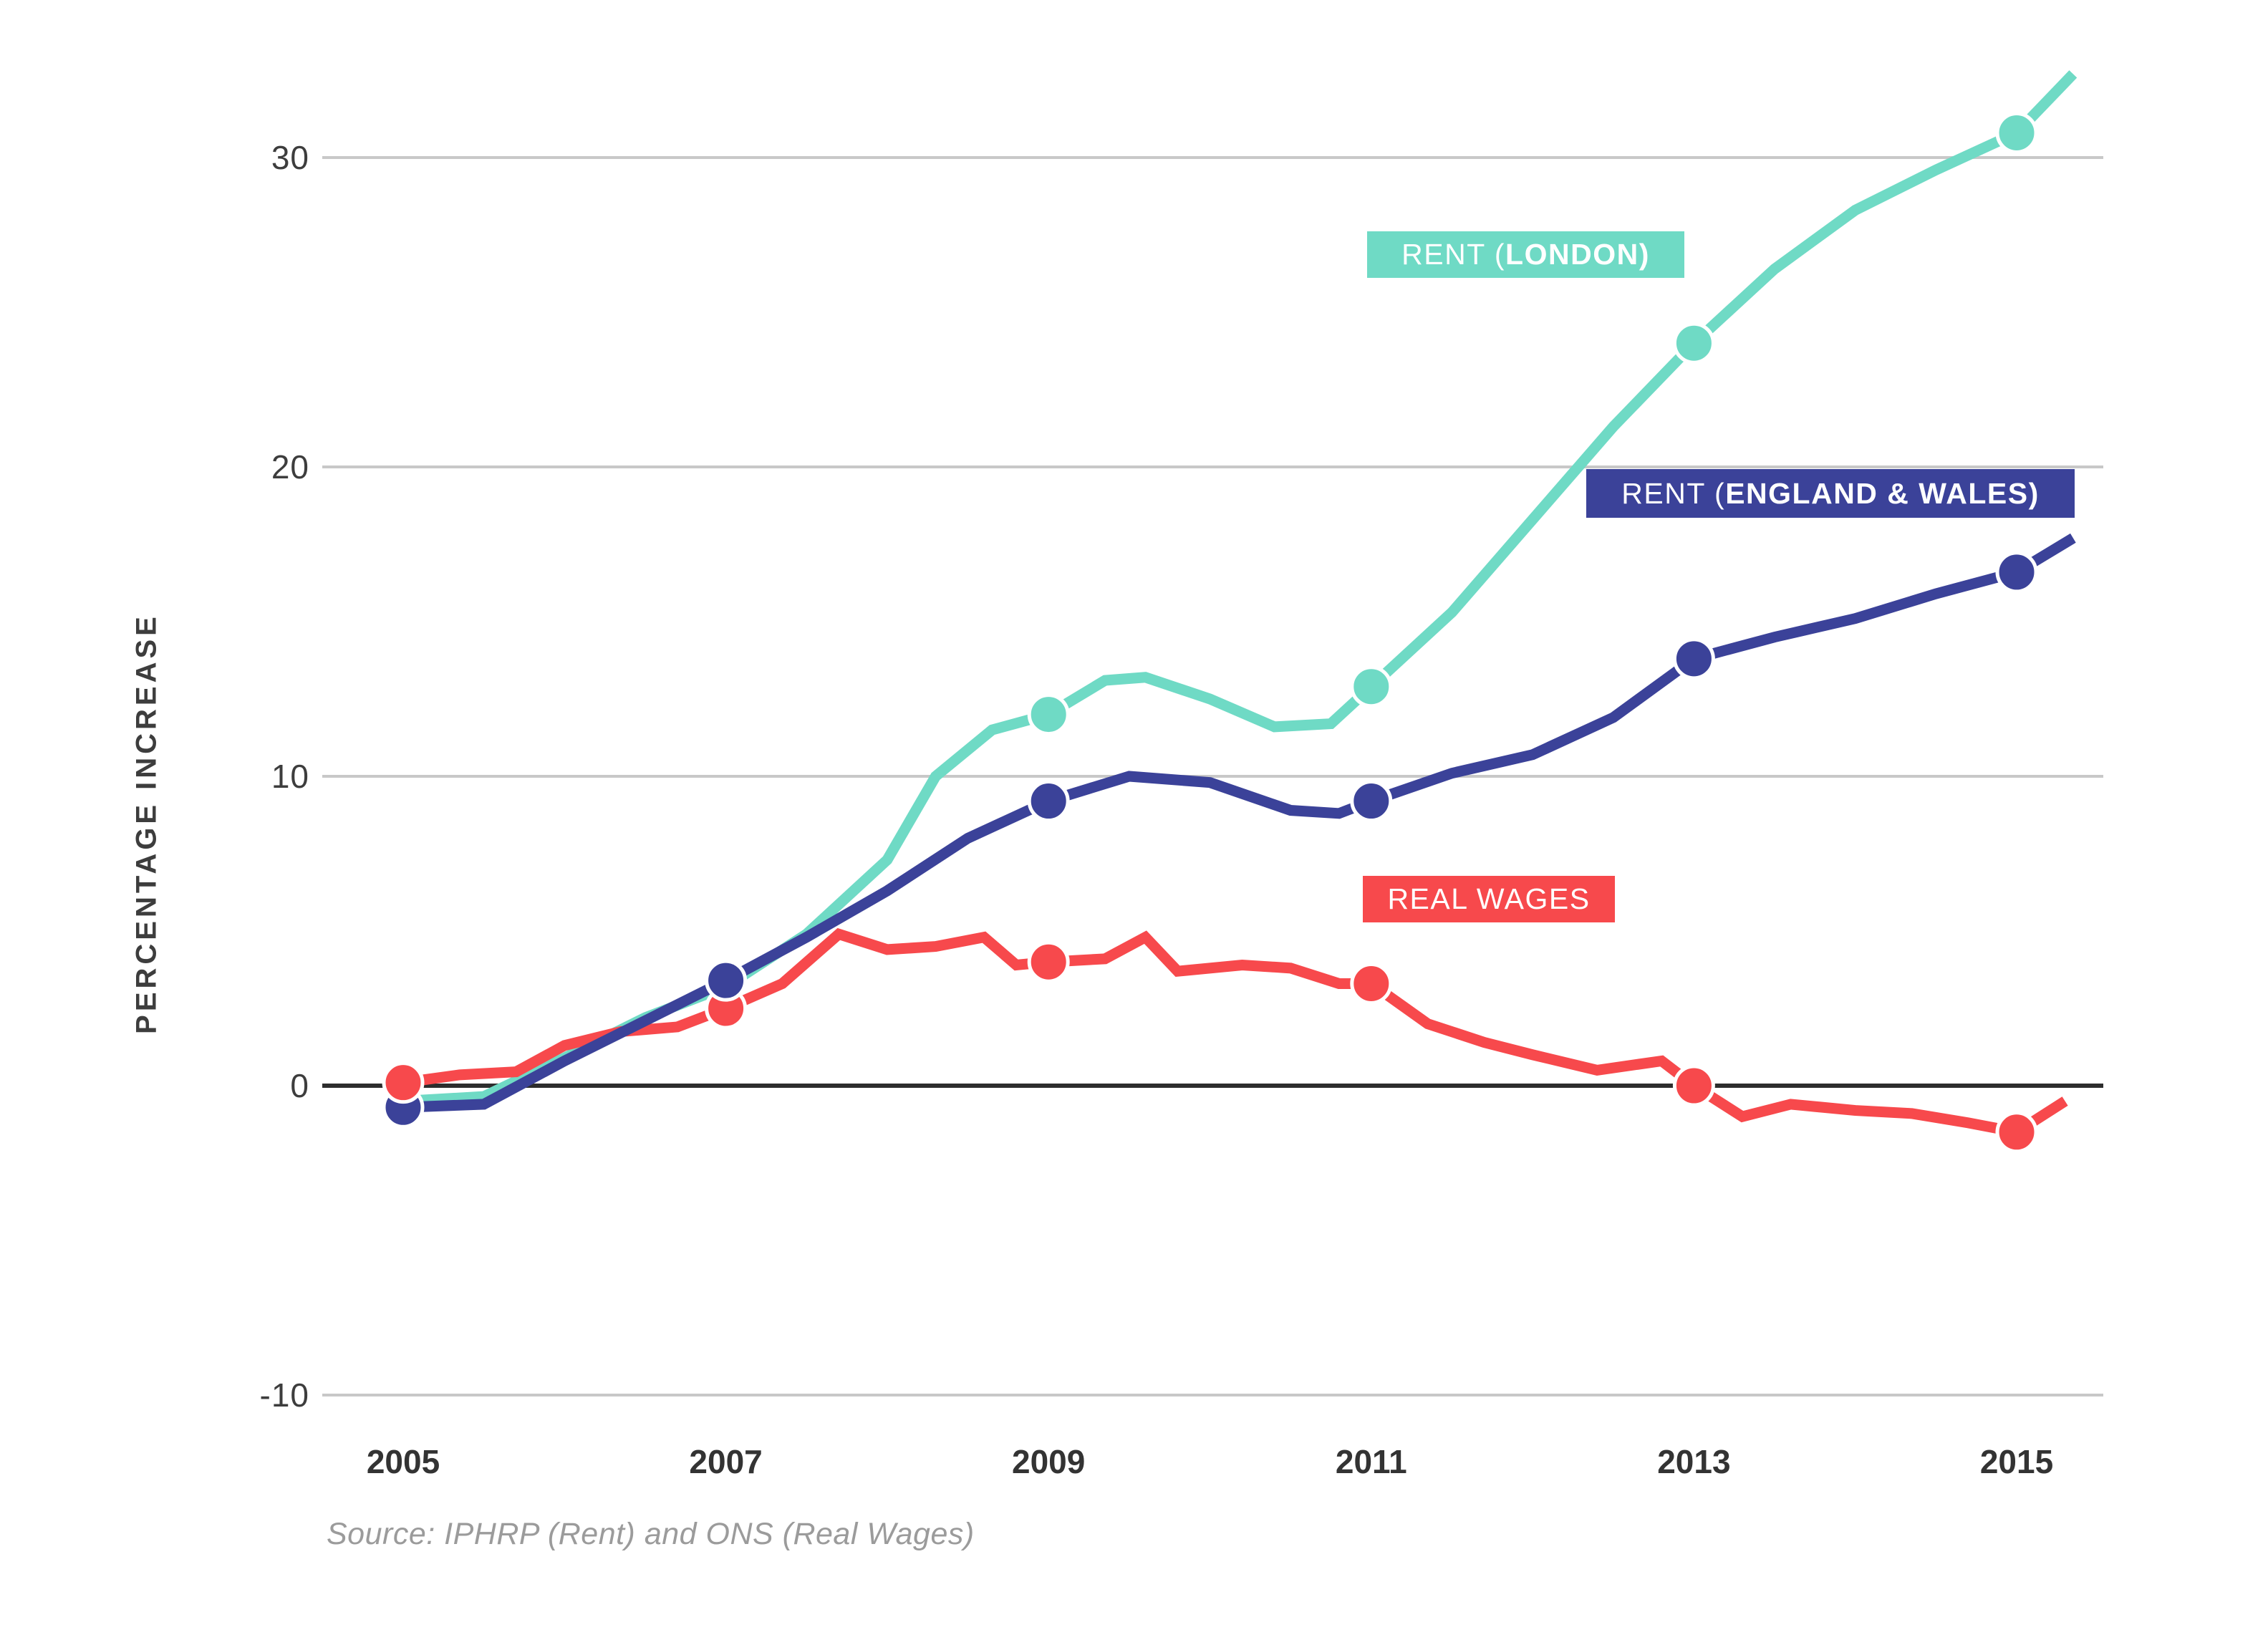  What do you see at coordinates (1454, 255) in the screenshot?
I see `legend-rent-london-prefix: RENT (` at bounding box center [1454, 255].